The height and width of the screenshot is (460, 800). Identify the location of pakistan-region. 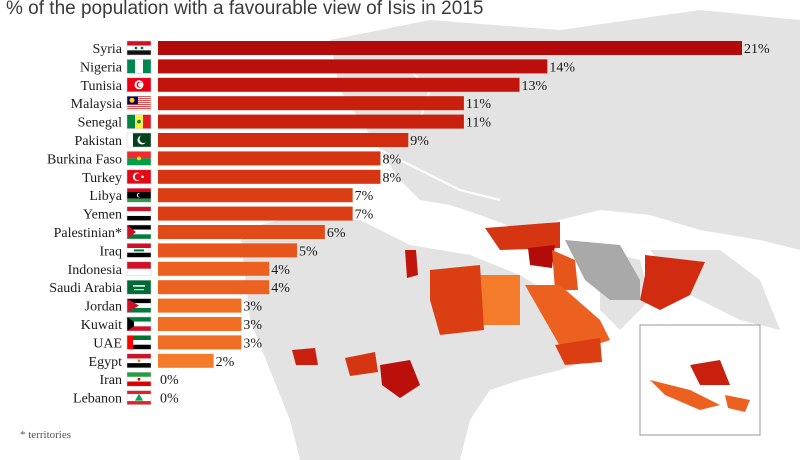
(672, 282).